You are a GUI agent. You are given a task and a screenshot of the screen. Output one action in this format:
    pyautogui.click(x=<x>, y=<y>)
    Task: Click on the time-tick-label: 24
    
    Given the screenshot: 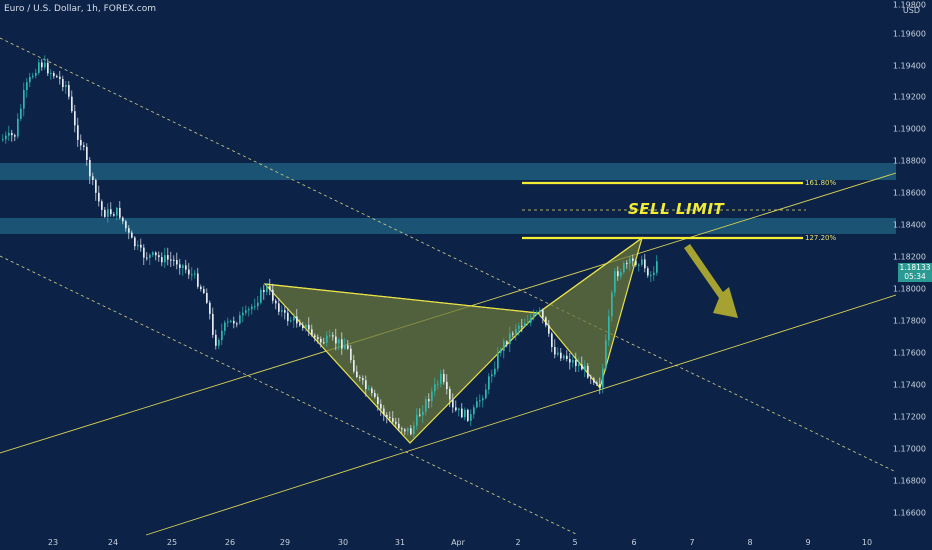 What is the action you would take?
    pyautogui.click(x=113, y=542)
    